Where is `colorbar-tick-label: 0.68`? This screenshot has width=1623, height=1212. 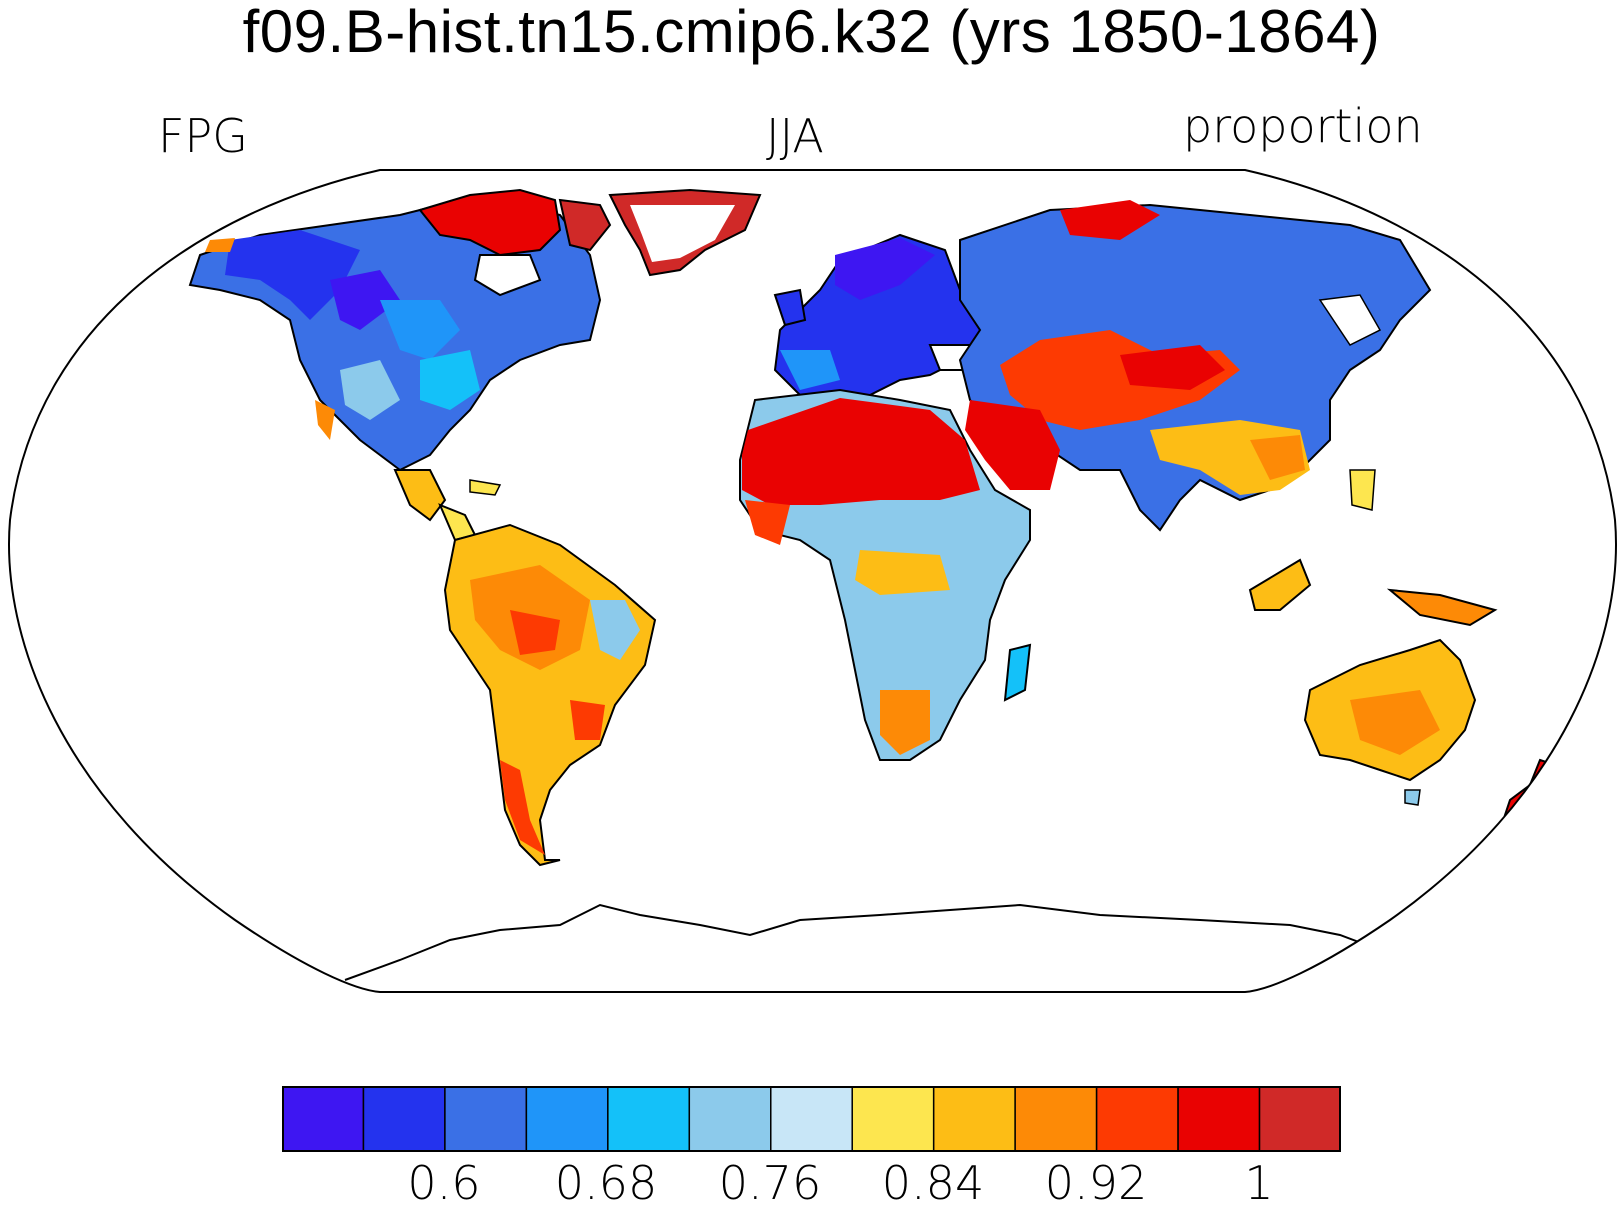
colorbar-tick-label: 0.68 is located at coordinates (606, 1183).